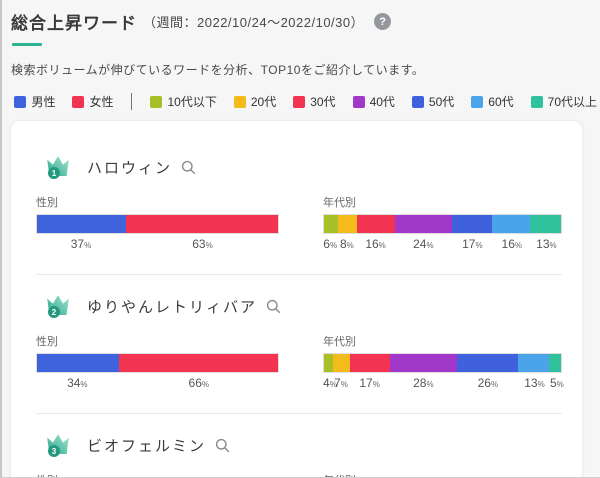 The height and width of the screenshot is (478, 600). Describe the element at coordinates (299, 222) in the screenshot. I see `charts-row: 性別 37% 63% 年代別 6% 8% 16% 24% 17% 16% 13%` at that location.